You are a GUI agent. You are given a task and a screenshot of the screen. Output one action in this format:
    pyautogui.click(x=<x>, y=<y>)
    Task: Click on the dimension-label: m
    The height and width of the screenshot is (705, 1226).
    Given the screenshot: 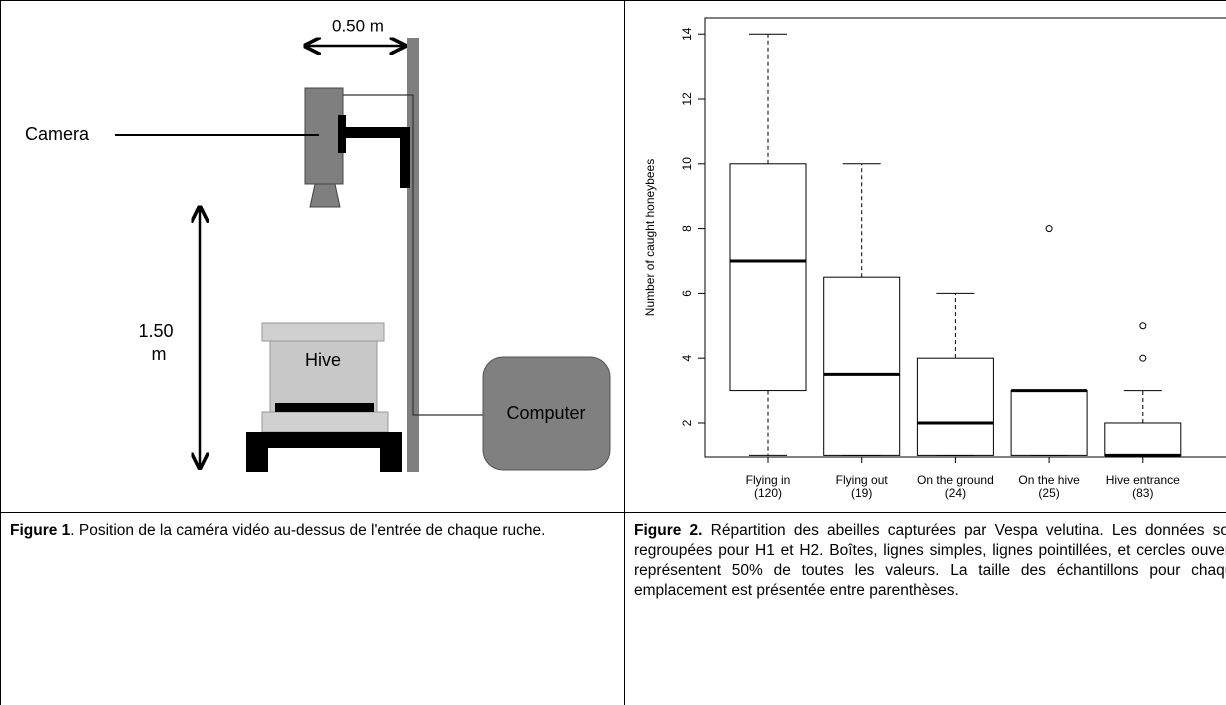 What is the action you would take?
    pyautogui.click(x=159, y=354)
    